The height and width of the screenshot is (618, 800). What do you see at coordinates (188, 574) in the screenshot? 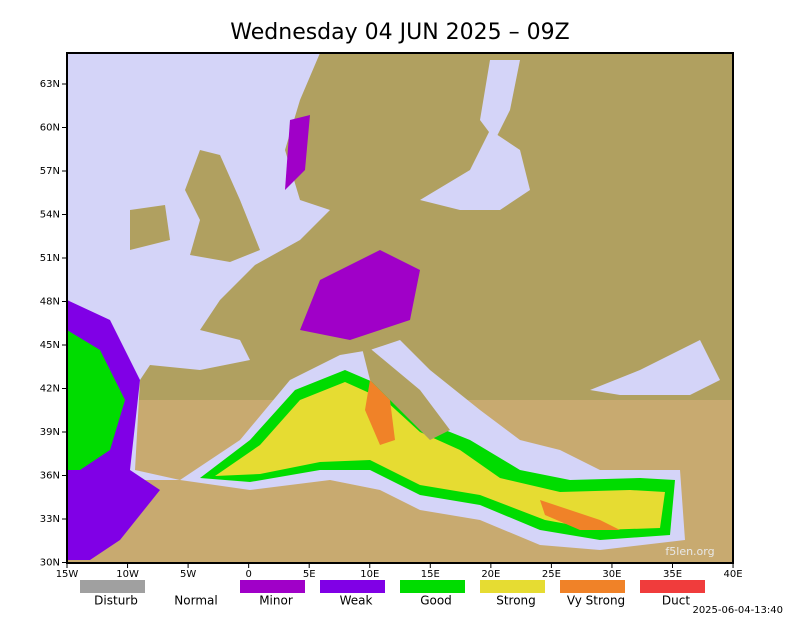
I see `lon-label: 5W` at bounding box center [188, 574].